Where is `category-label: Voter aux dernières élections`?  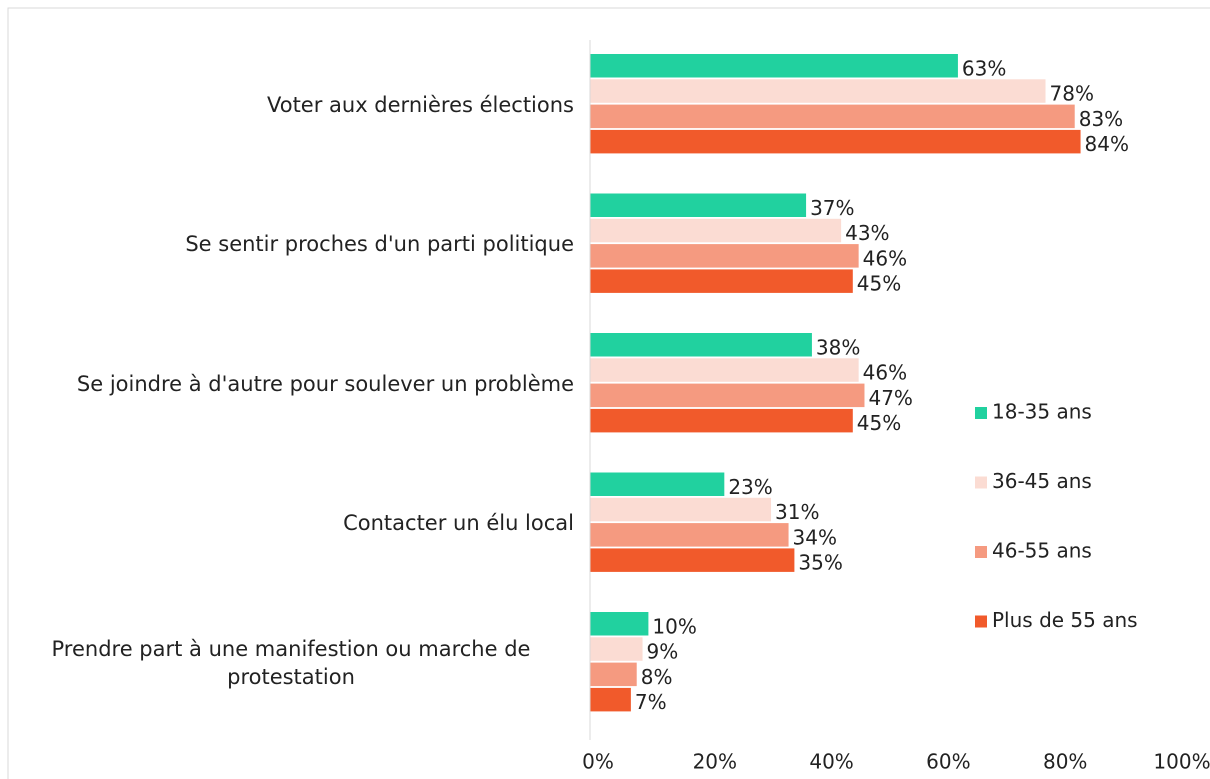
category-label: Voter aux dernières élections is located at coordinates (291, 105).